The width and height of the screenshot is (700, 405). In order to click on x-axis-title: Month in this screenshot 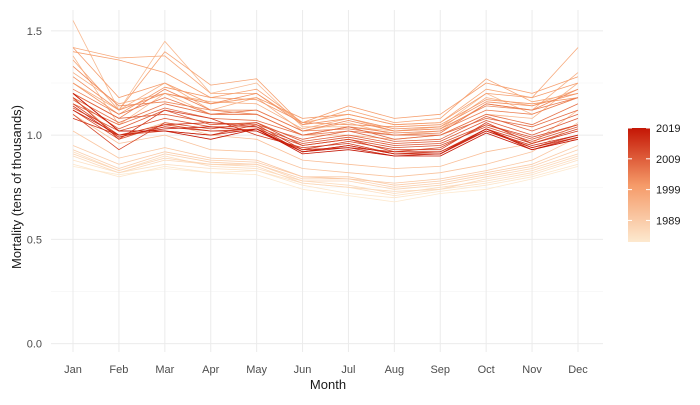, I will do `click(328, 384)`.